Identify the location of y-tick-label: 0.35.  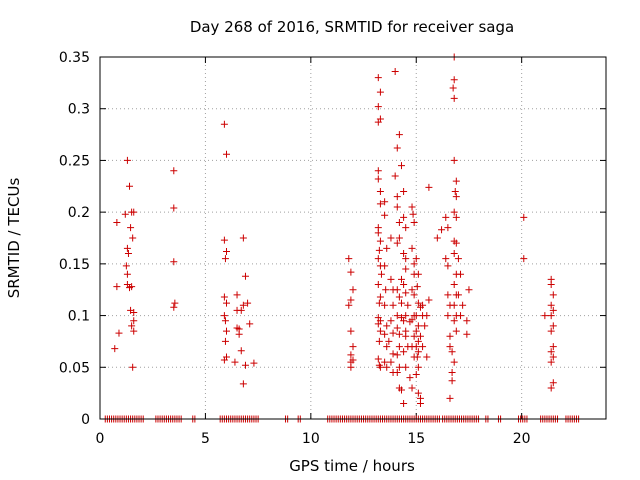
(74, 58).